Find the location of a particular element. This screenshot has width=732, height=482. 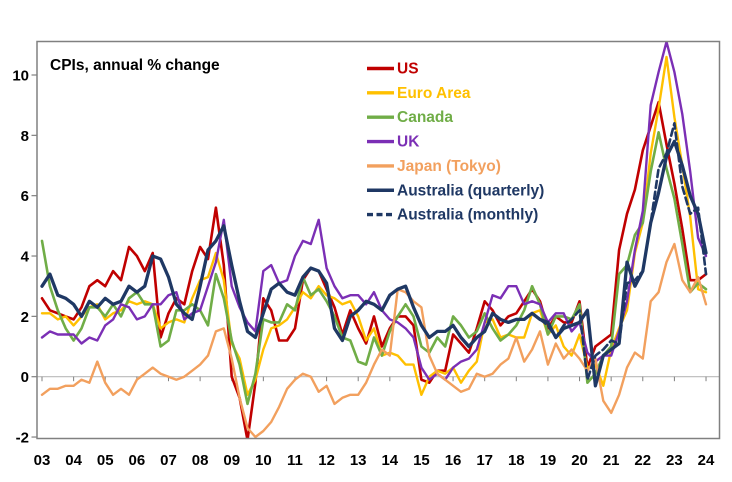

x-axis-label: 12 is located at coordinates (326, 460).